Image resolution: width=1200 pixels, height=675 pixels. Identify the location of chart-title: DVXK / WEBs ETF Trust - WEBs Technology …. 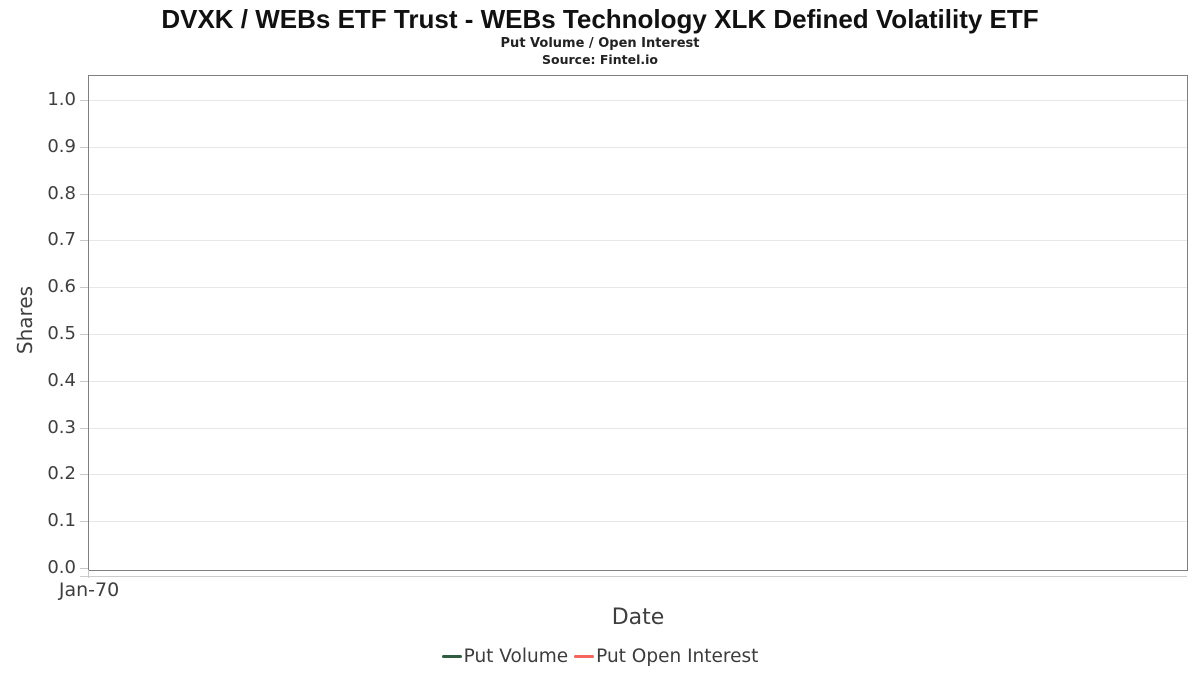
(600, 19).